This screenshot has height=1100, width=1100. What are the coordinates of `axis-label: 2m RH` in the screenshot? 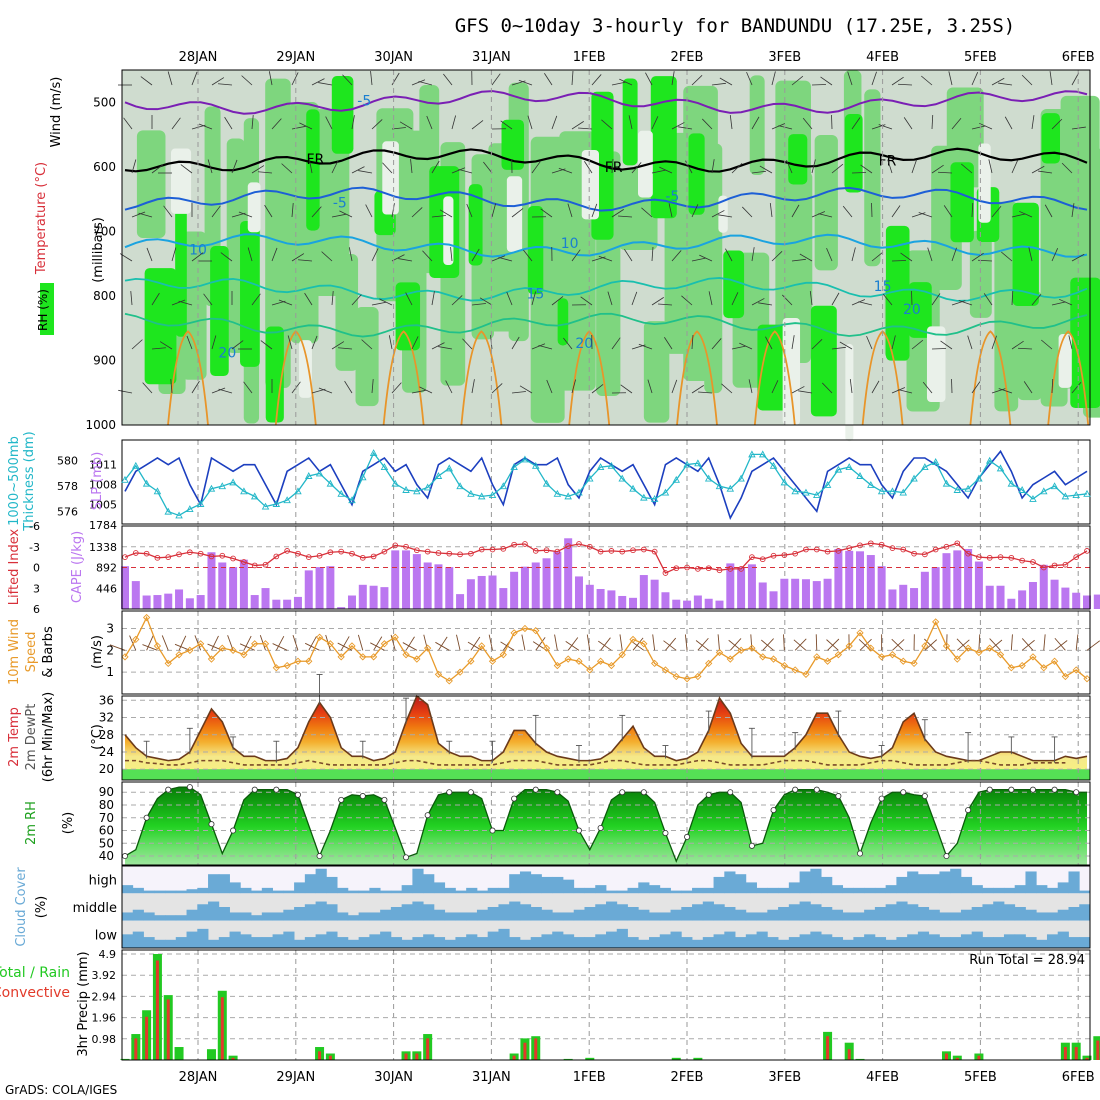 It's located at (31, 823).